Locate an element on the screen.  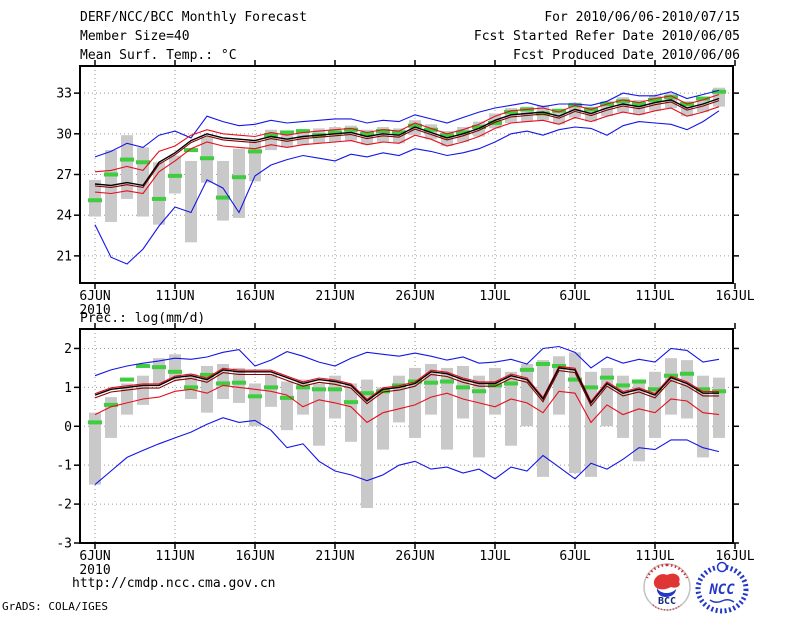
ncc-logo-text: NCC is located at coordinates (721, 590).